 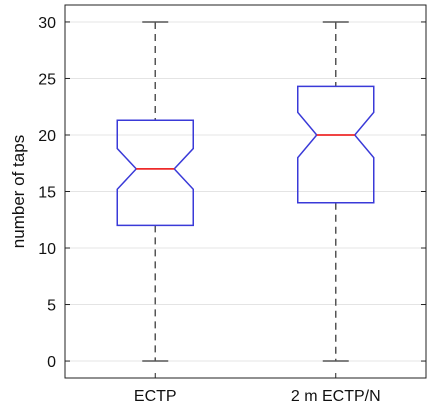 What do you see at coordinates (47, 249) in the screenshot?
I see `y-tick-label: 10` at bounding box center [47, 249].